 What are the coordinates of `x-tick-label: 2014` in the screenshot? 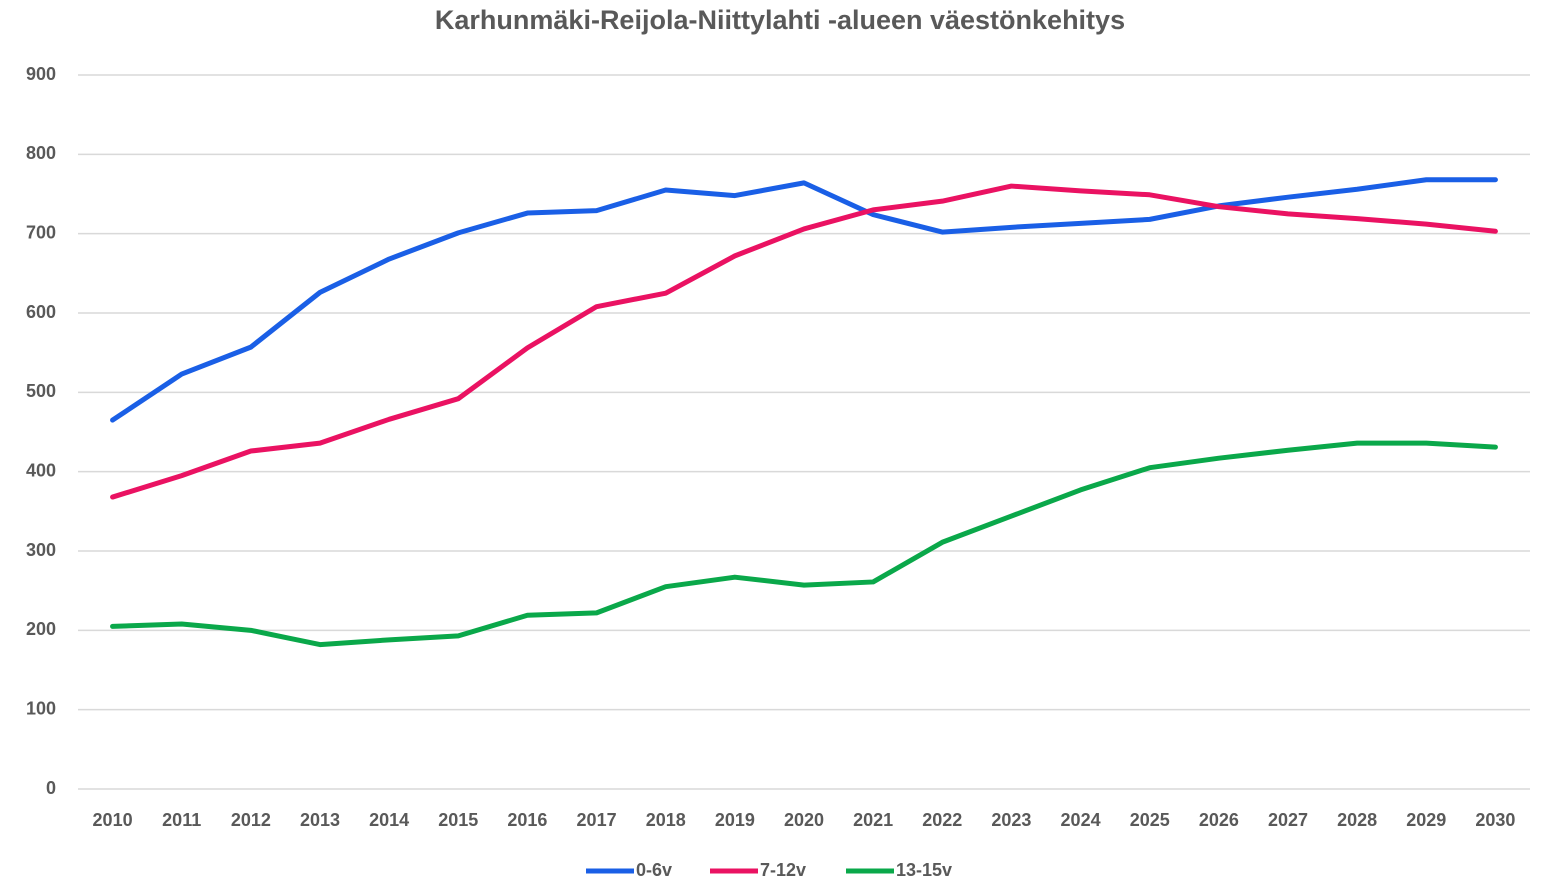 It's located at (389, 820).